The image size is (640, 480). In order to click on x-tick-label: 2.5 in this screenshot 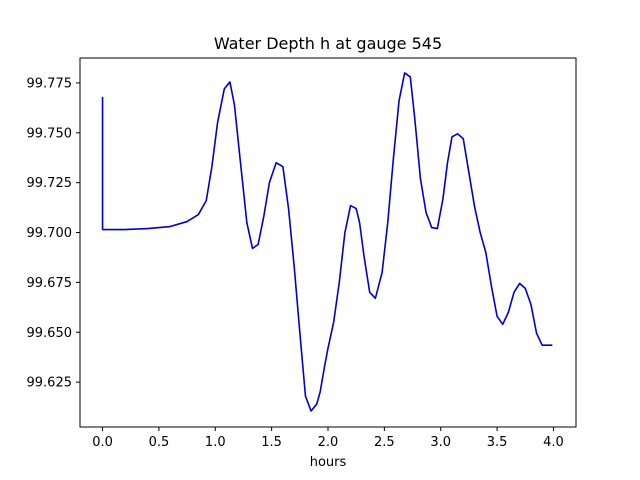, I will do `click(384, 442)`.